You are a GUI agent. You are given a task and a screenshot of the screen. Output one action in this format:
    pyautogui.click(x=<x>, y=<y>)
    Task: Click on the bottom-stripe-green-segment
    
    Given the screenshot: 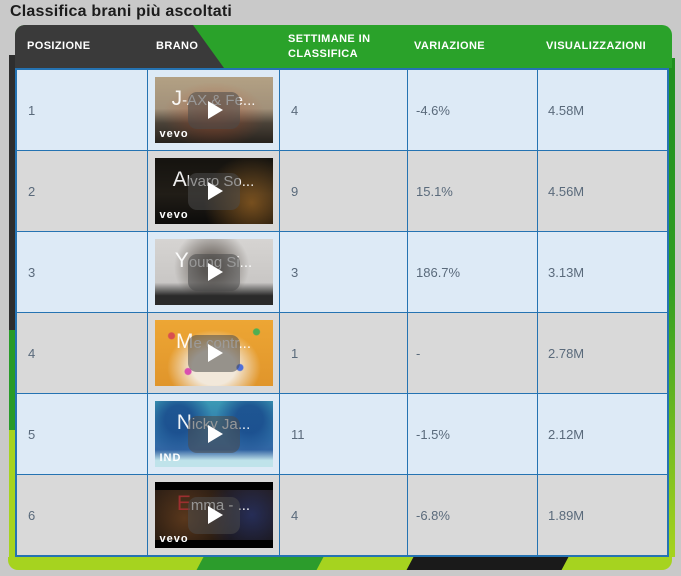 What is the action you would take?
    pyautogui.click(x=260, y=563)
    